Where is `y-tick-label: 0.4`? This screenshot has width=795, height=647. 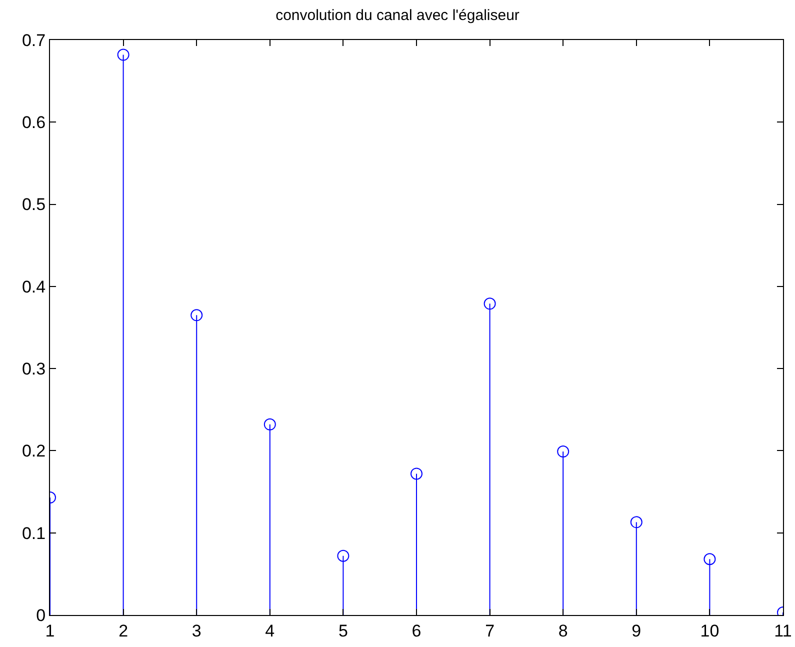
y-tick-label: 0.4 is located at coordinates (34, 286).